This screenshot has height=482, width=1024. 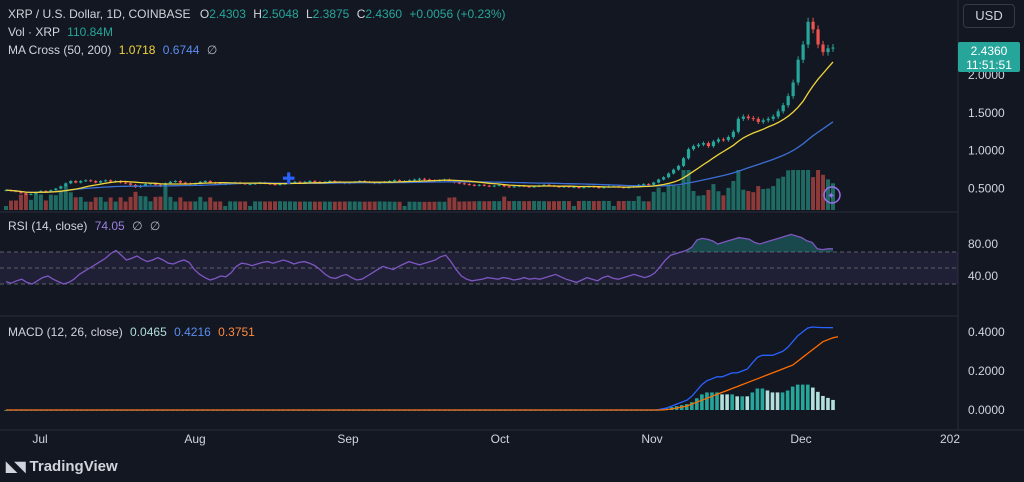 I want to click on ma-cross-marker-icon: ✚, so click(x=288, y=178).